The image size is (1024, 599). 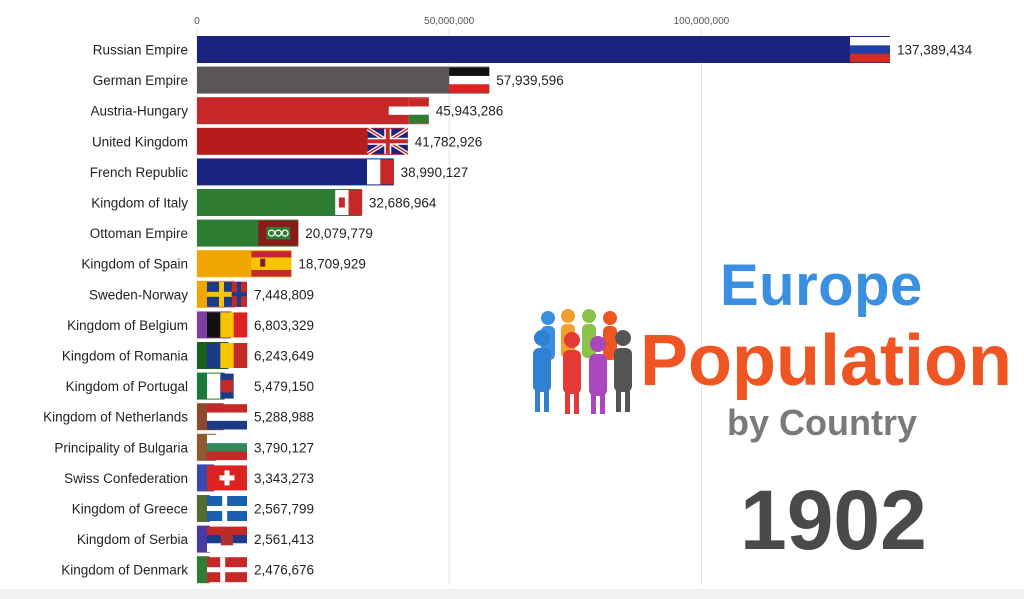 What do you see at coordinates (470, 111) in the screenshot?
I see `value-label: 45,943,286` at bounding box center [470, 111].